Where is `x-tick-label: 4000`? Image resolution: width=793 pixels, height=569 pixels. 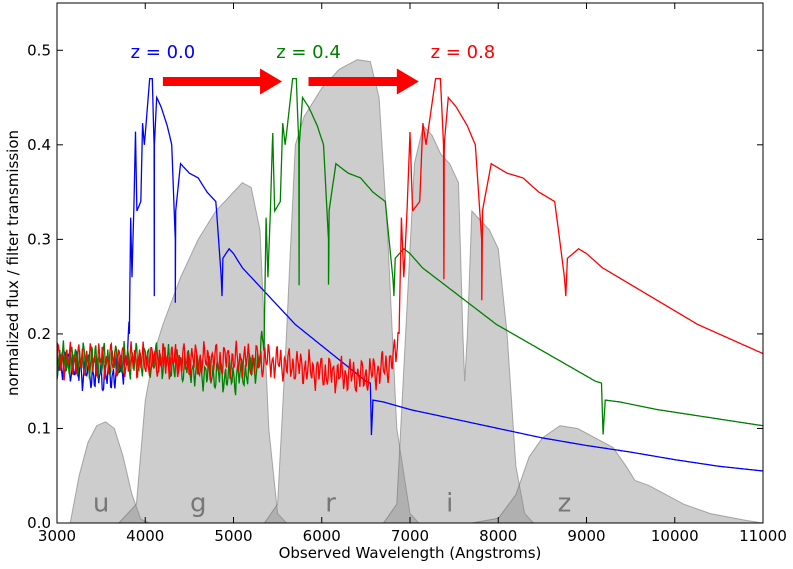
x-tick-label: 4000 is located at coordinates (145, 536).